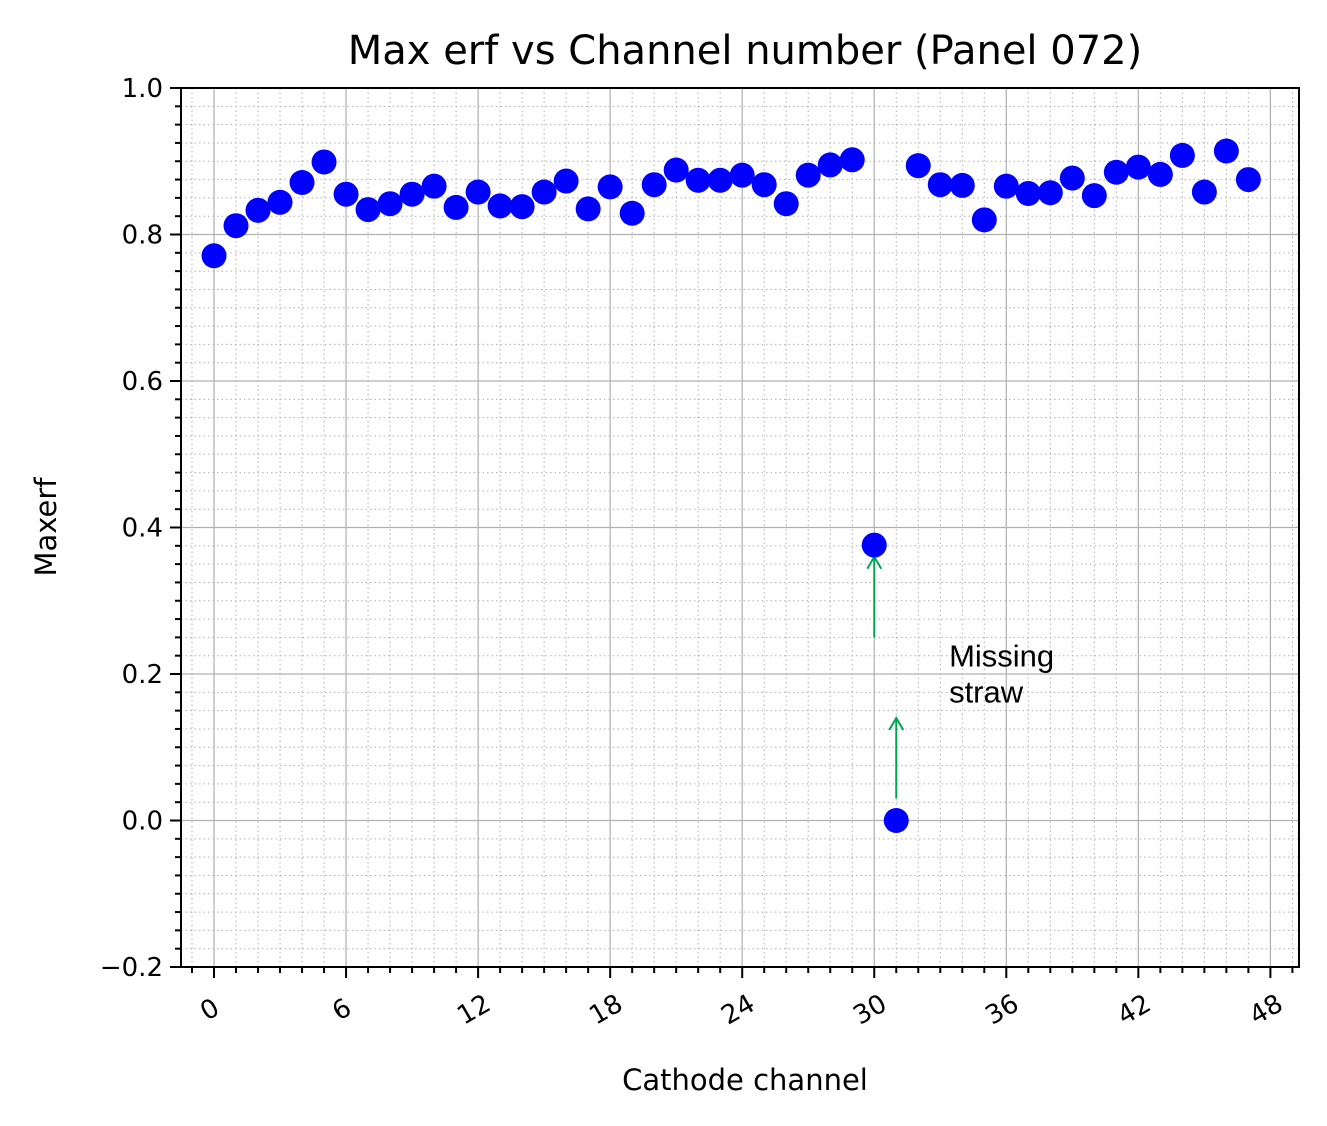  What do you see at coordinates (745, 1080) in the screenshot?
I see `x-axis-label: Cathode channel` at bounding box center [745, 1080].